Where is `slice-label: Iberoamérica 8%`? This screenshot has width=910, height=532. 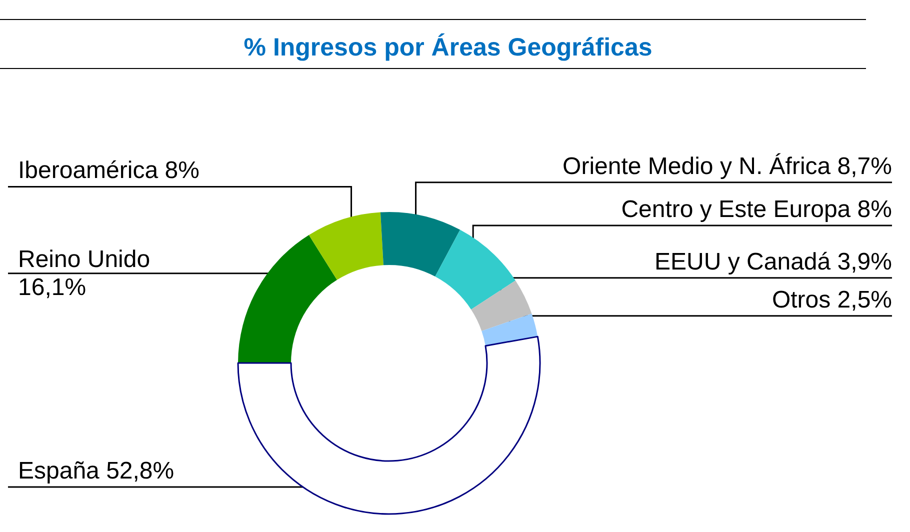 slice-label: Iberoamérica 8% is located at coordinates (109, 170).